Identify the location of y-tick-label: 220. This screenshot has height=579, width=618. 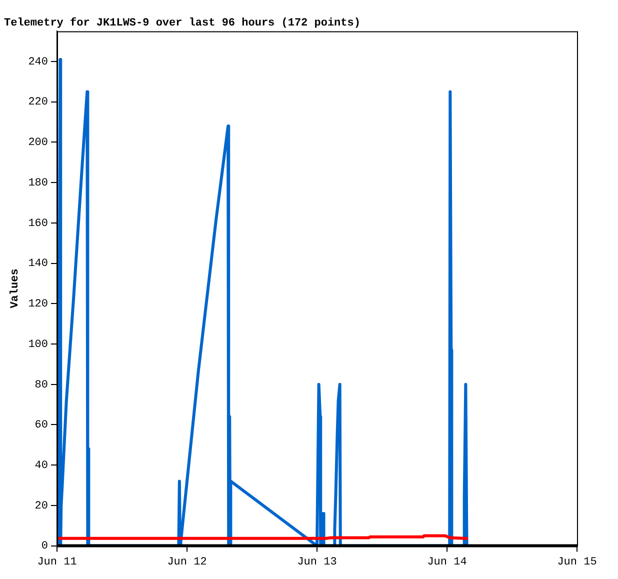
(38, 102).